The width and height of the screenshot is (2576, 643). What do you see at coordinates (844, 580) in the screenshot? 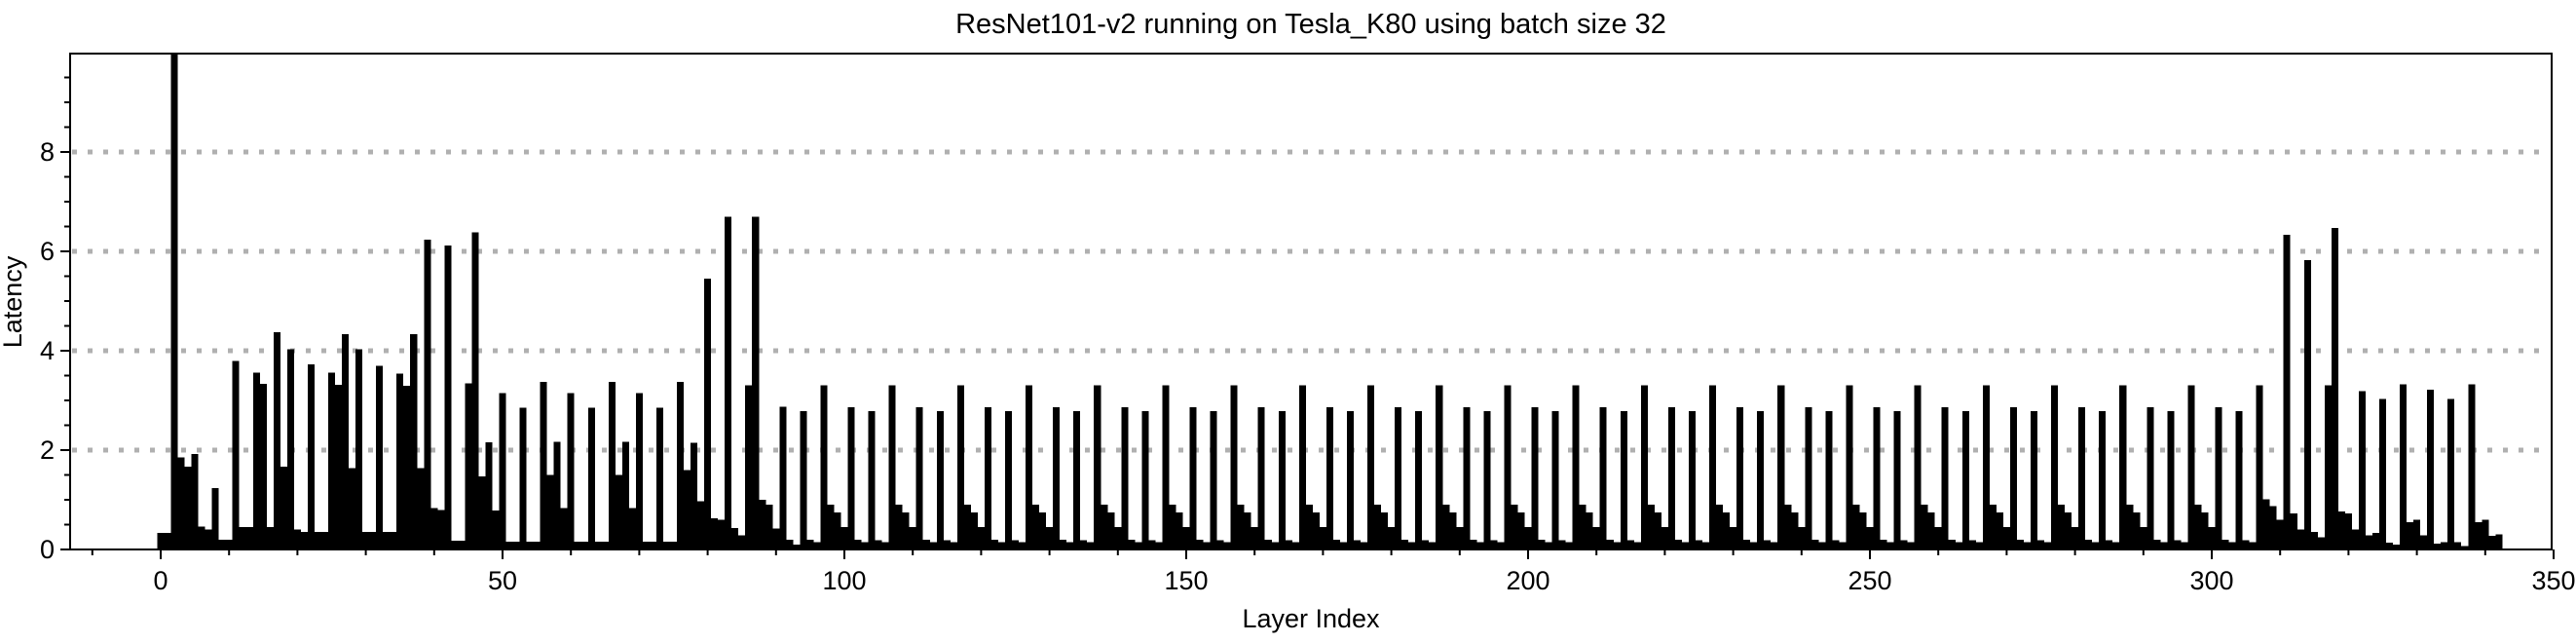
I see `x-tick-label-100: 100` at bounding box center [844, 580].